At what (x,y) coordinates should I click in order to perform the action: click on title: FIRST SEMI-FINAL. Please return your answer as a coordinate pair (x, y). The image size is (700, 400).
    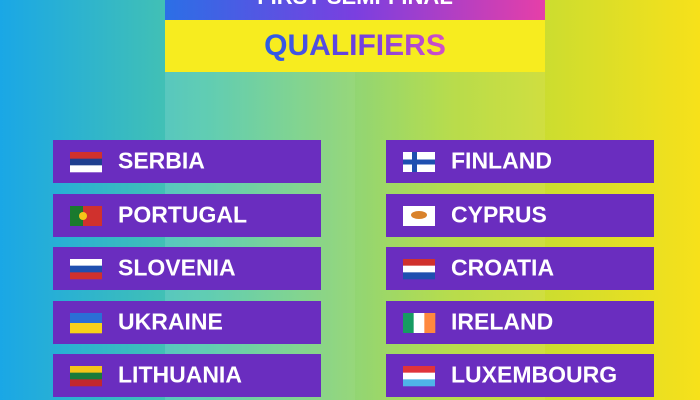
    Looking at the image, I should click on (355, 4).